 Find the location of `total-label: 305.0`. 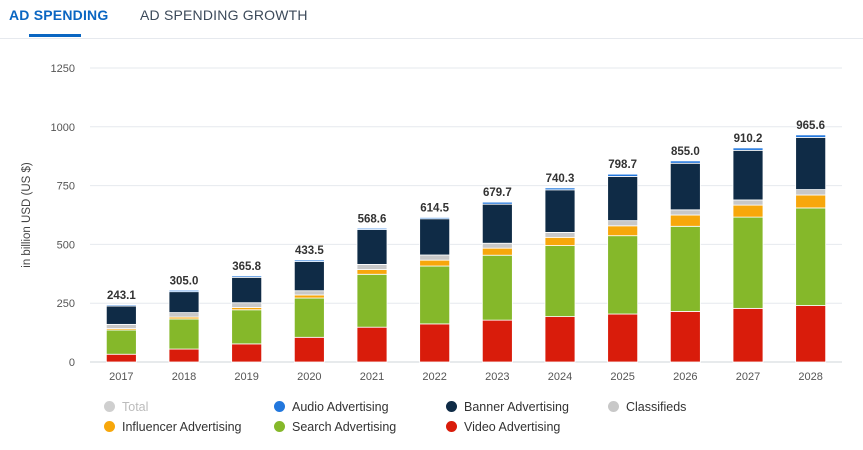

total-label: 305.0 is located at coordinates (184, 281).